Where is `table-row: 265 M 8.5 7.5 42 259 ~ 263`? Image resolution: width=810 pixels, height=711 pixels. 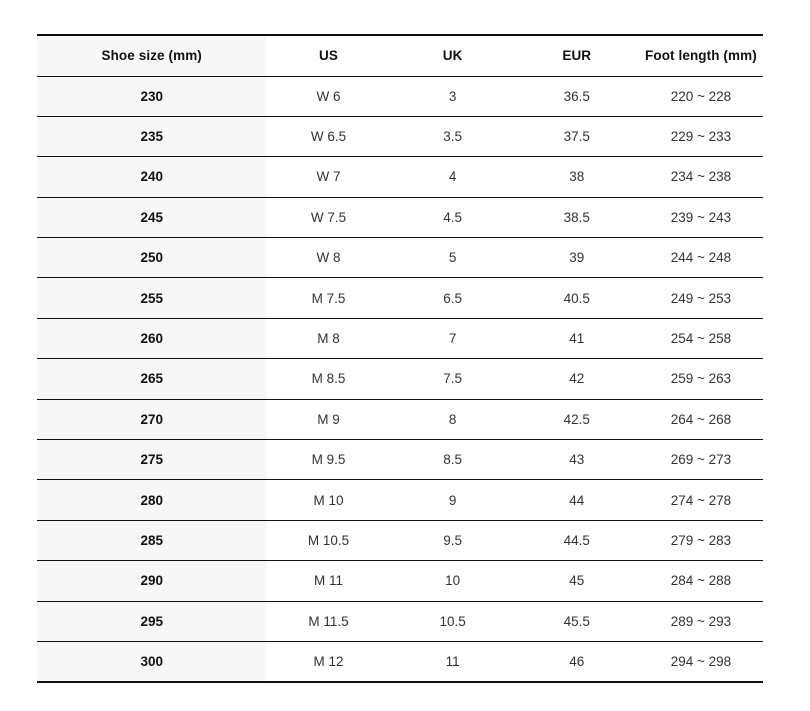 table-row: 265 M 8.5 7.5 42 259 ~ 263 is located at coordinates (400, 379).